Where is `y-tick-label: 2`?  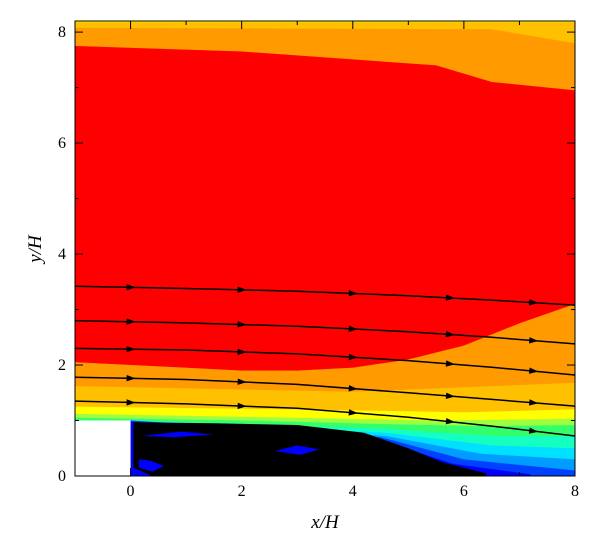 y-tick-label: 2 is located at coordinates (62, 365).